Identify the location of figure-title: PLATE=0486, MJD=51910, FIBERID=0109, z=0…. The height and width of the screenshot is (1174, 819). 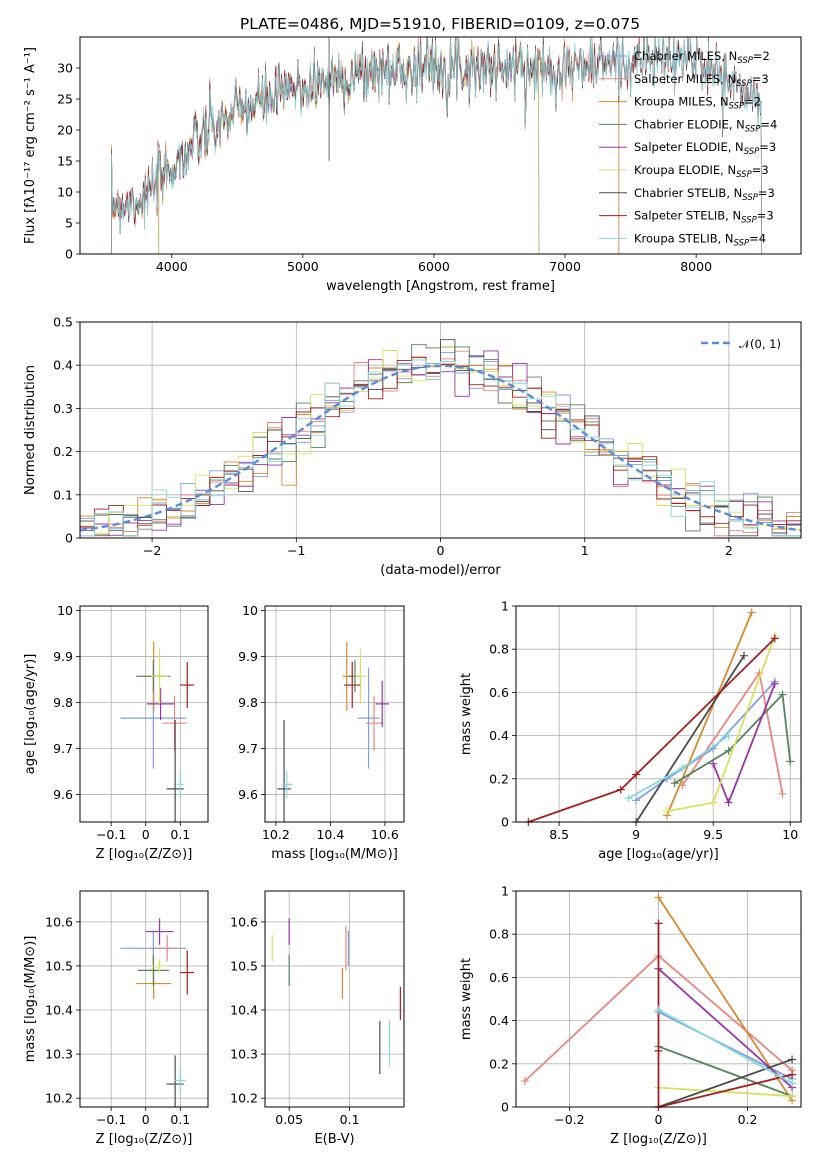
(440, 24).